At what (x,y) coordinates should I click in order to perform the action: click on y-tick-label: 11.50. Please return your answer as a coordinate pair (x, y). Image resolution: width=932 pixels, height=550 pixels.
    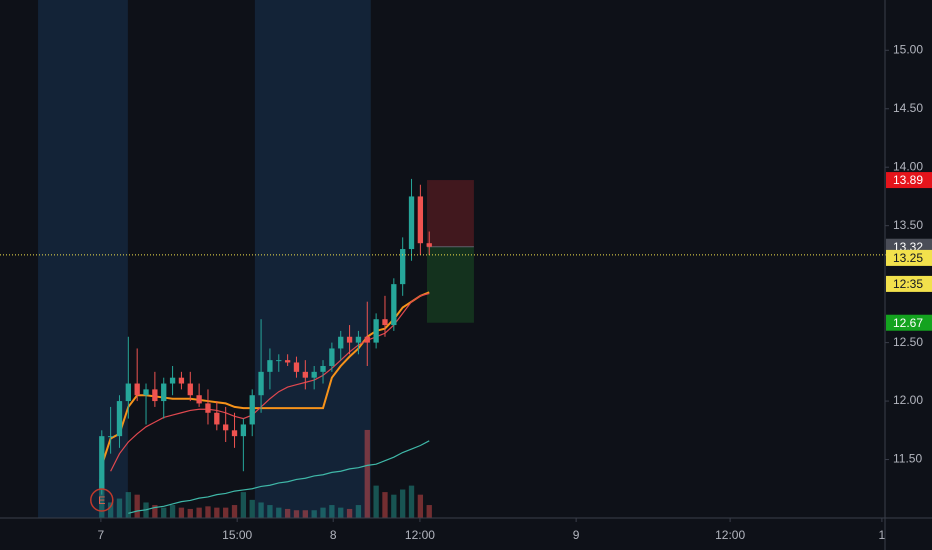
    Looking at the image, I should click on (907, 459).